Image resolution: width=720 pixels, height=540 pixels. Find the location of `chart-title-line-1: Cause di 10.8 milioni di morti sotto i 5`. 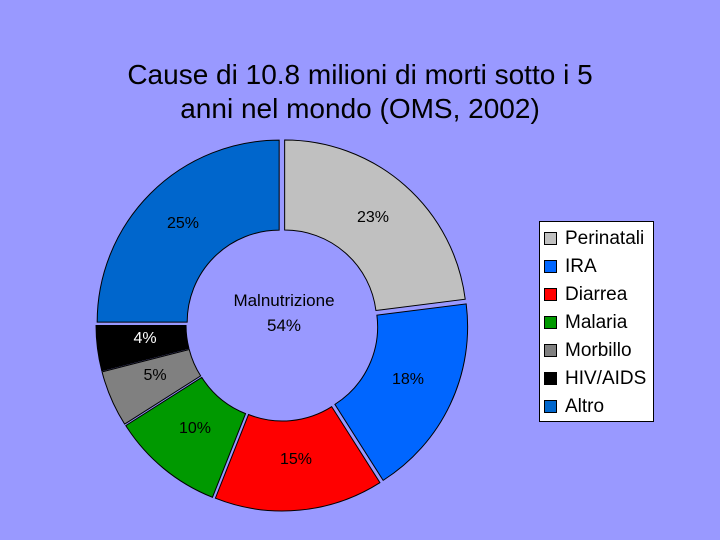

chart-title-line-1: Cause di 10.8 milioni di morti sotto i 5 is located at coordinates (360, 74).